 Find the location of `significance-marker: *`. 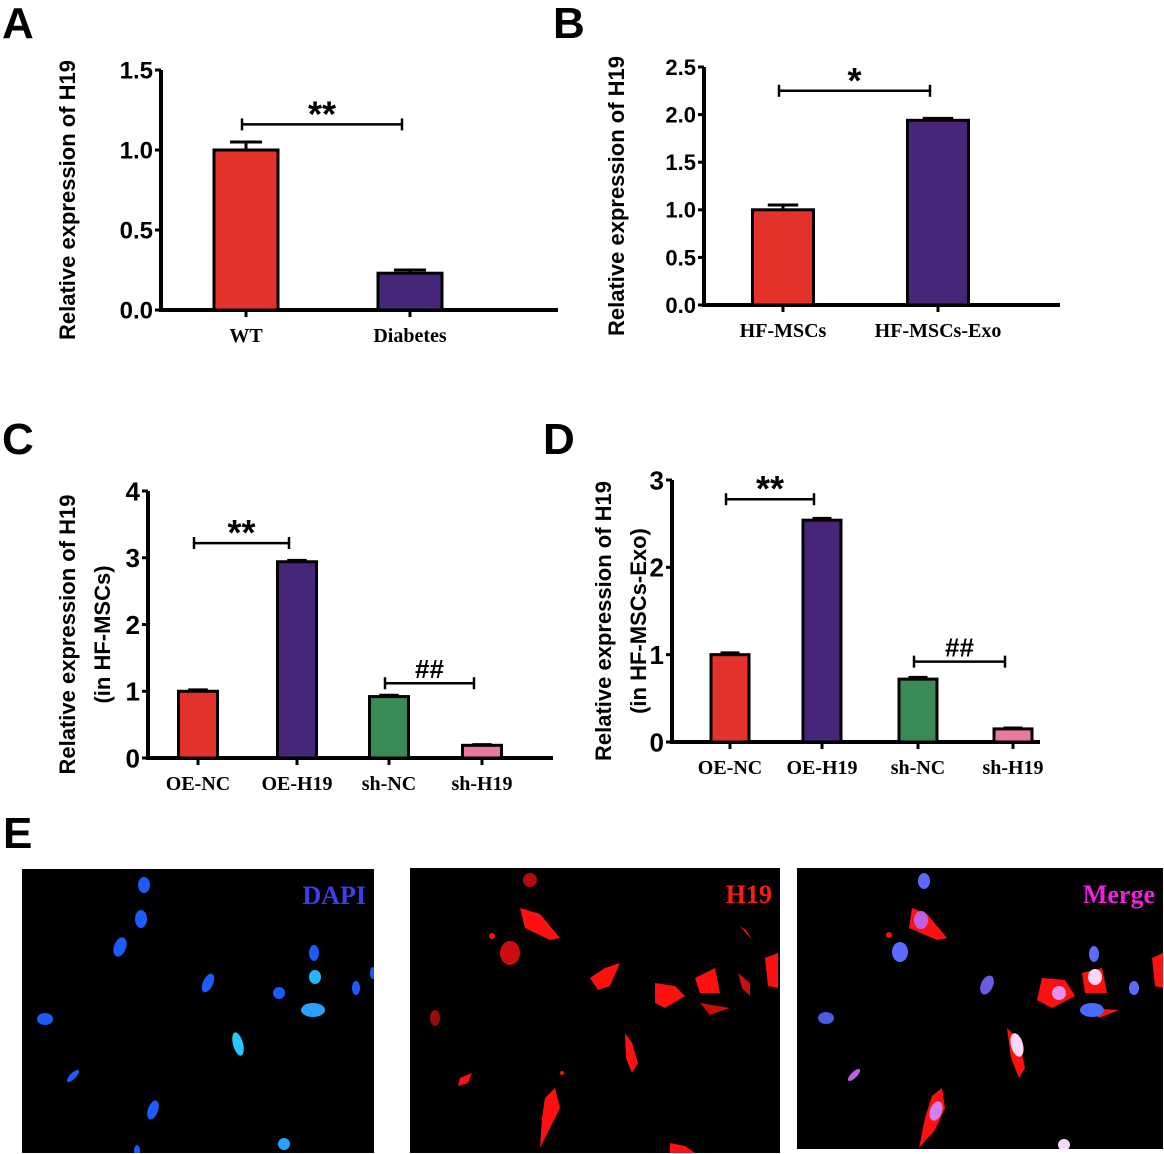

significance-marker: * is located at coordinates (854, 80).